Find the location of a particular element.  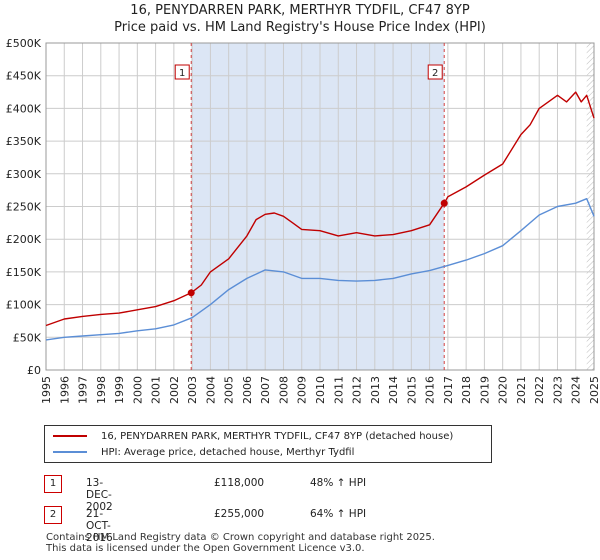

x-tick-label: 2019 is located at coordinates (484, 390).